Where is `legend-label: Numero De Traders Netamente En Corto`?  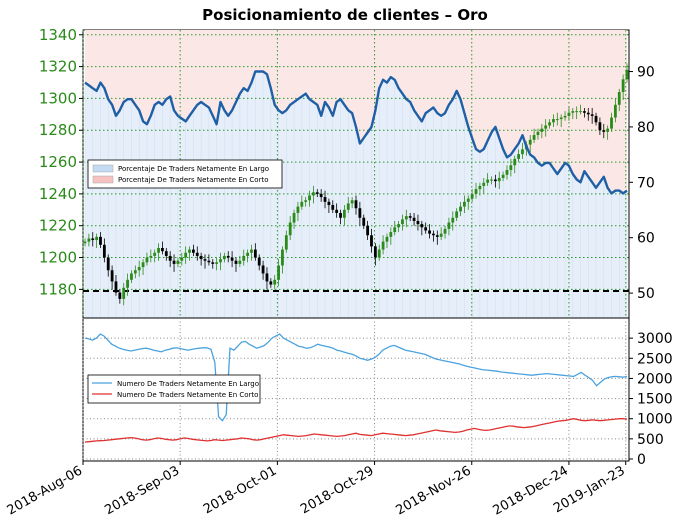
legend-label: Numero De Traders Netamente En Corto is located at coordinates (187, 395).